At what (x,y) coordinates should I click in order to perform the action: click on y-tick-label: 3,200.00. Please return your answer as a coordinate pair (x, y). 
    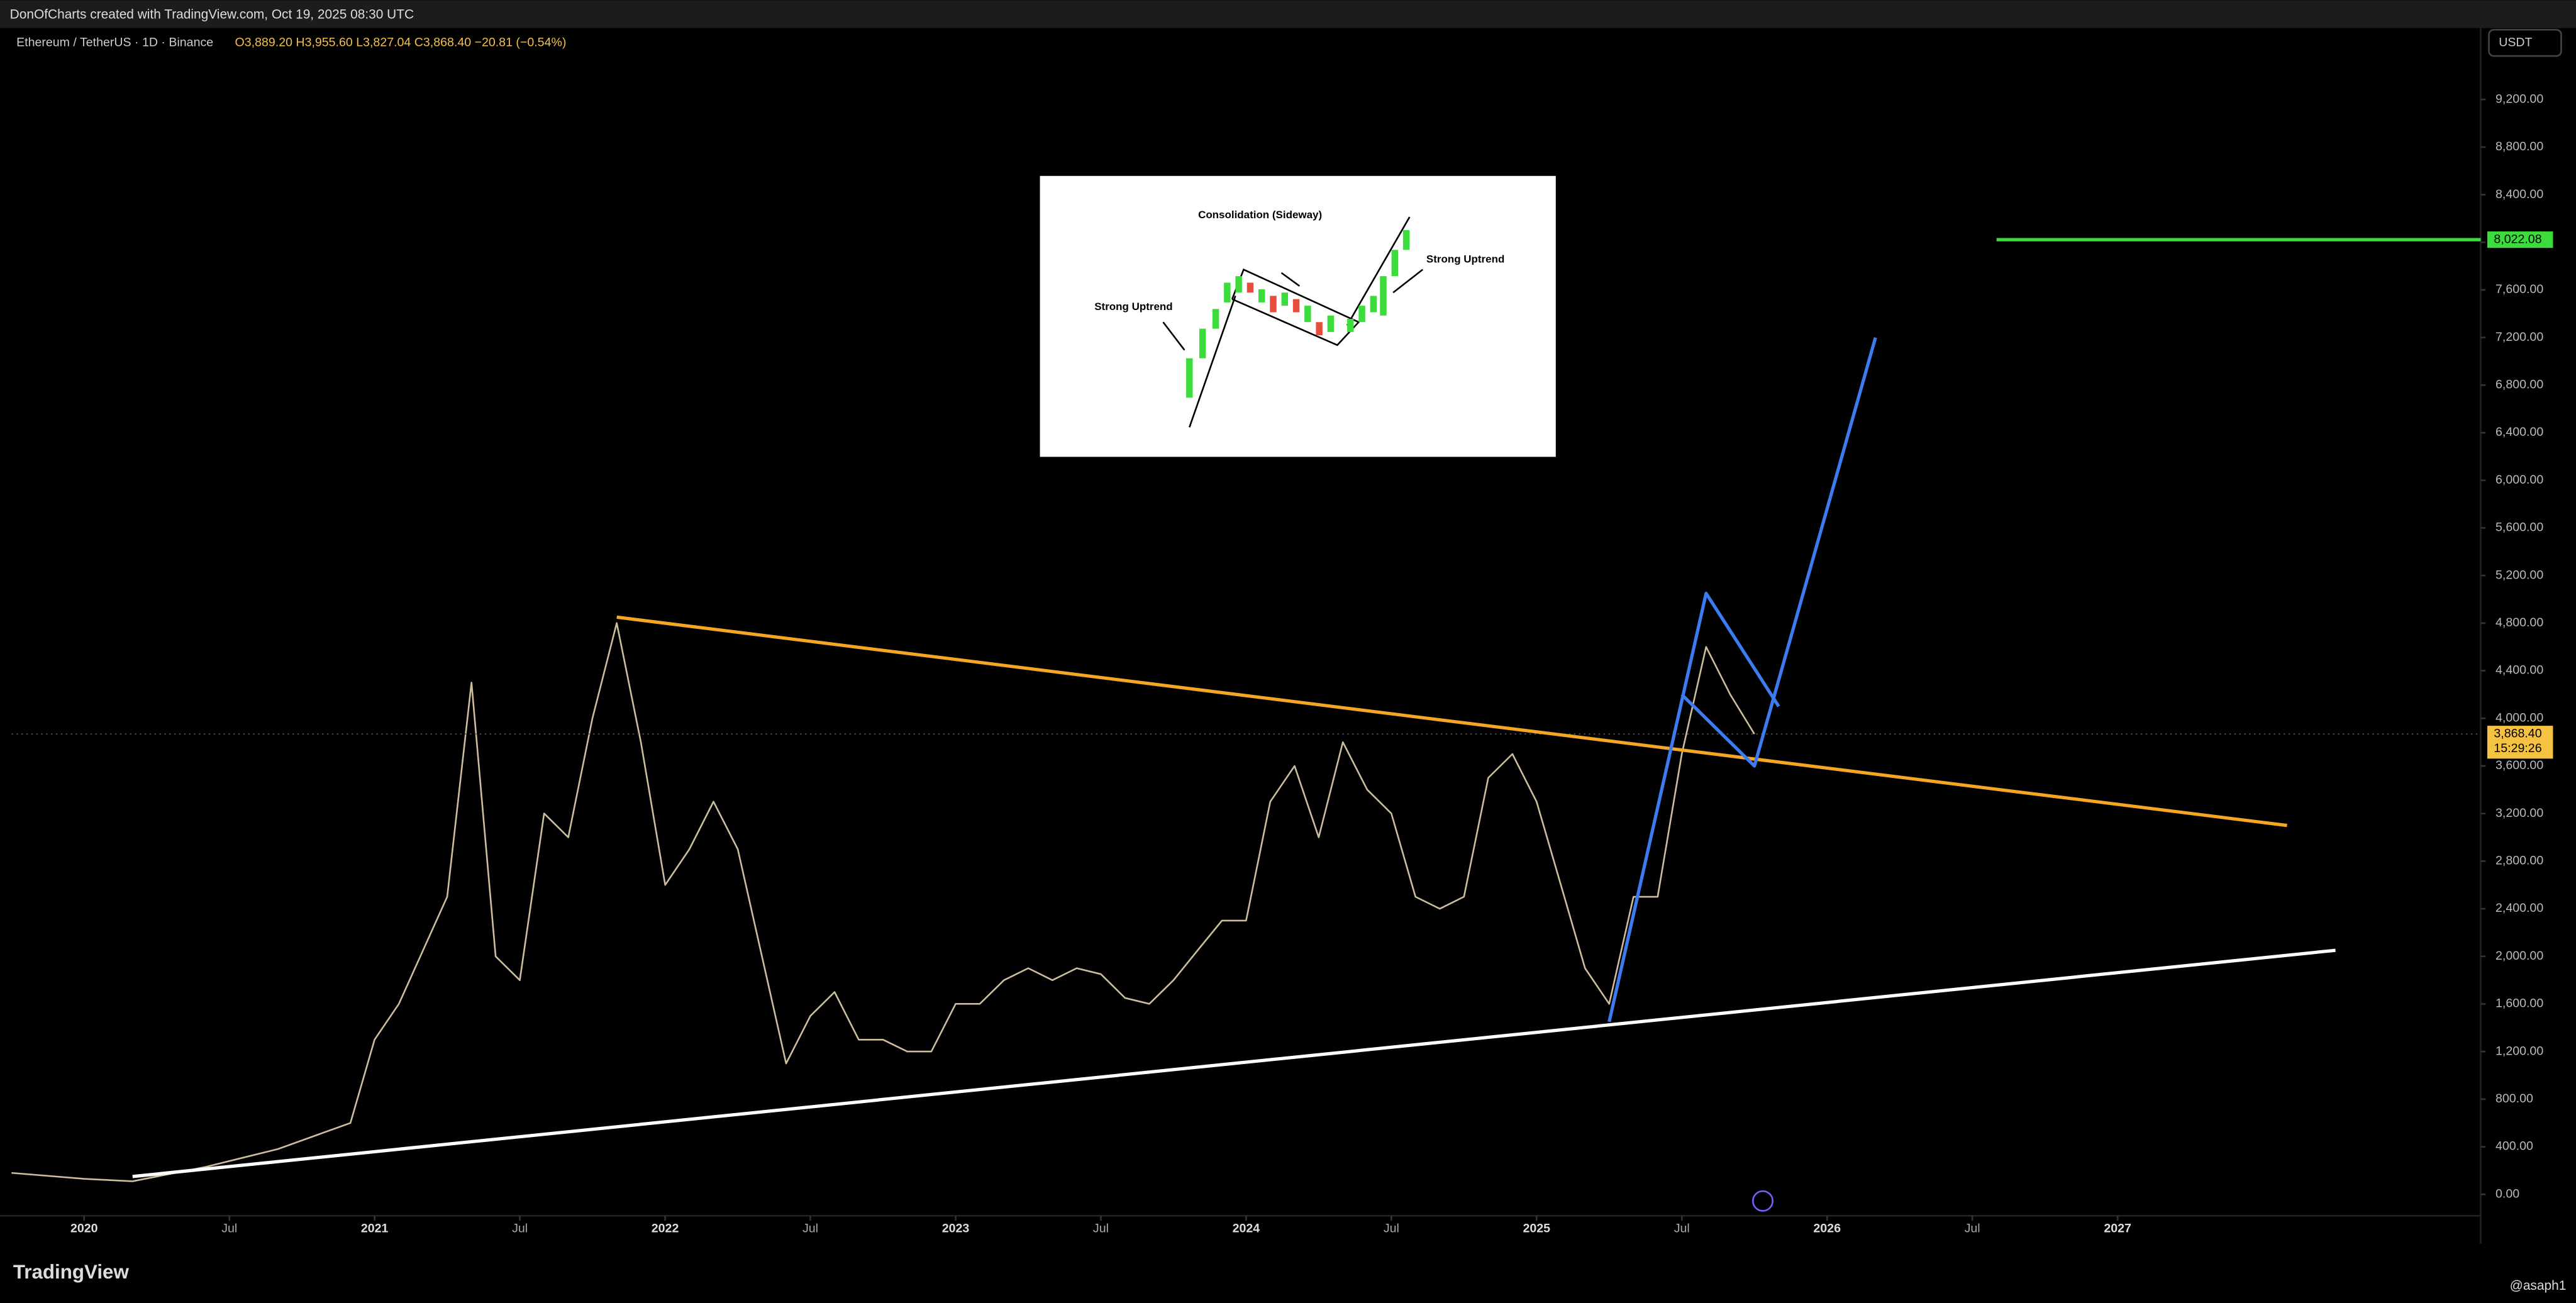
    Looking at the image, I should click on (2519, 813).